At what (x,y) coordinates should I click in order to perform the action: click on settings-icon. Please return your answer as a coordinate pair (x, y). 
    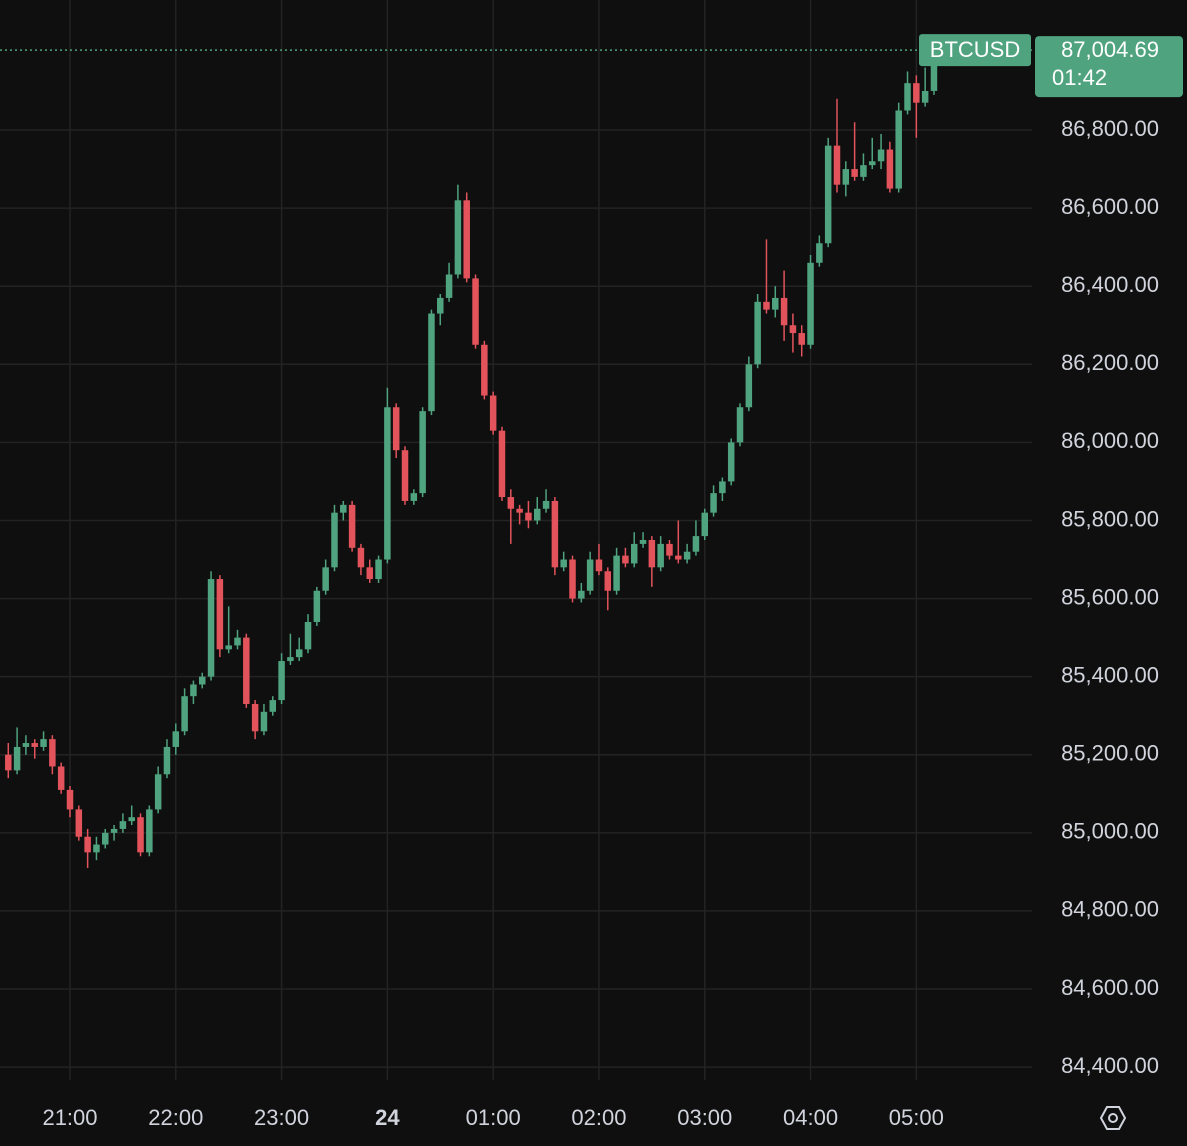
    Looking at the image, I should click on (1113, 1118).